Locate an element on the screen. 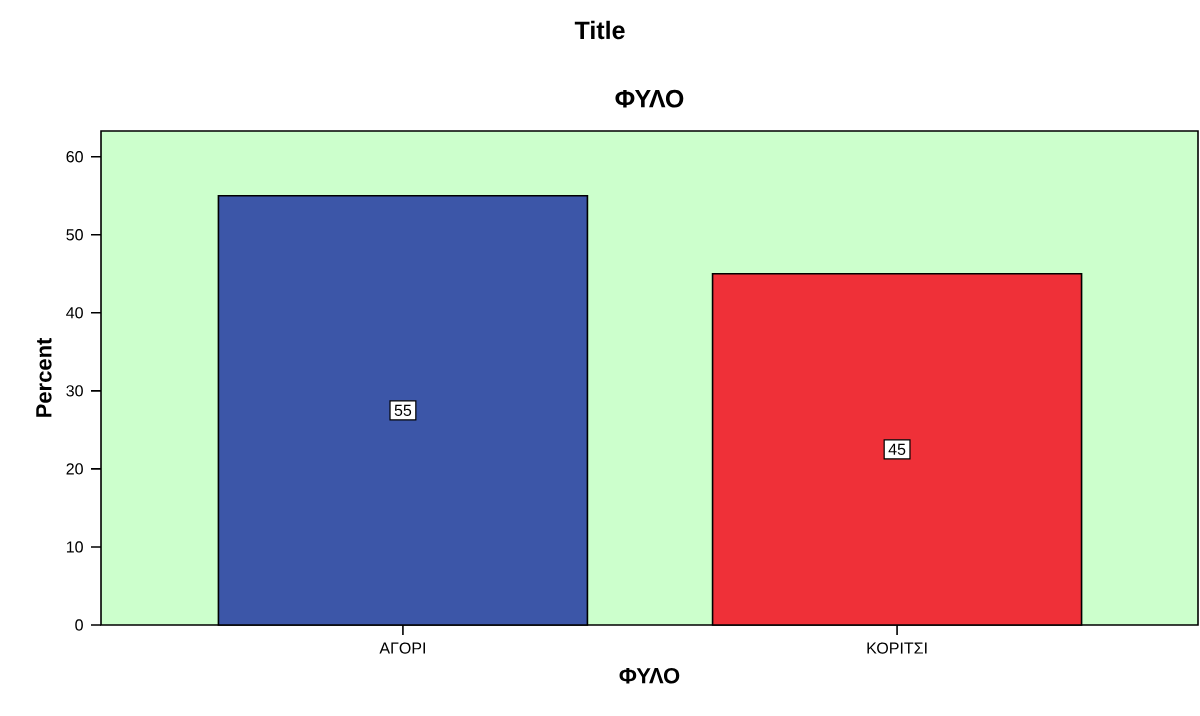  data-label: 45 is located at coordinates (897, 449).